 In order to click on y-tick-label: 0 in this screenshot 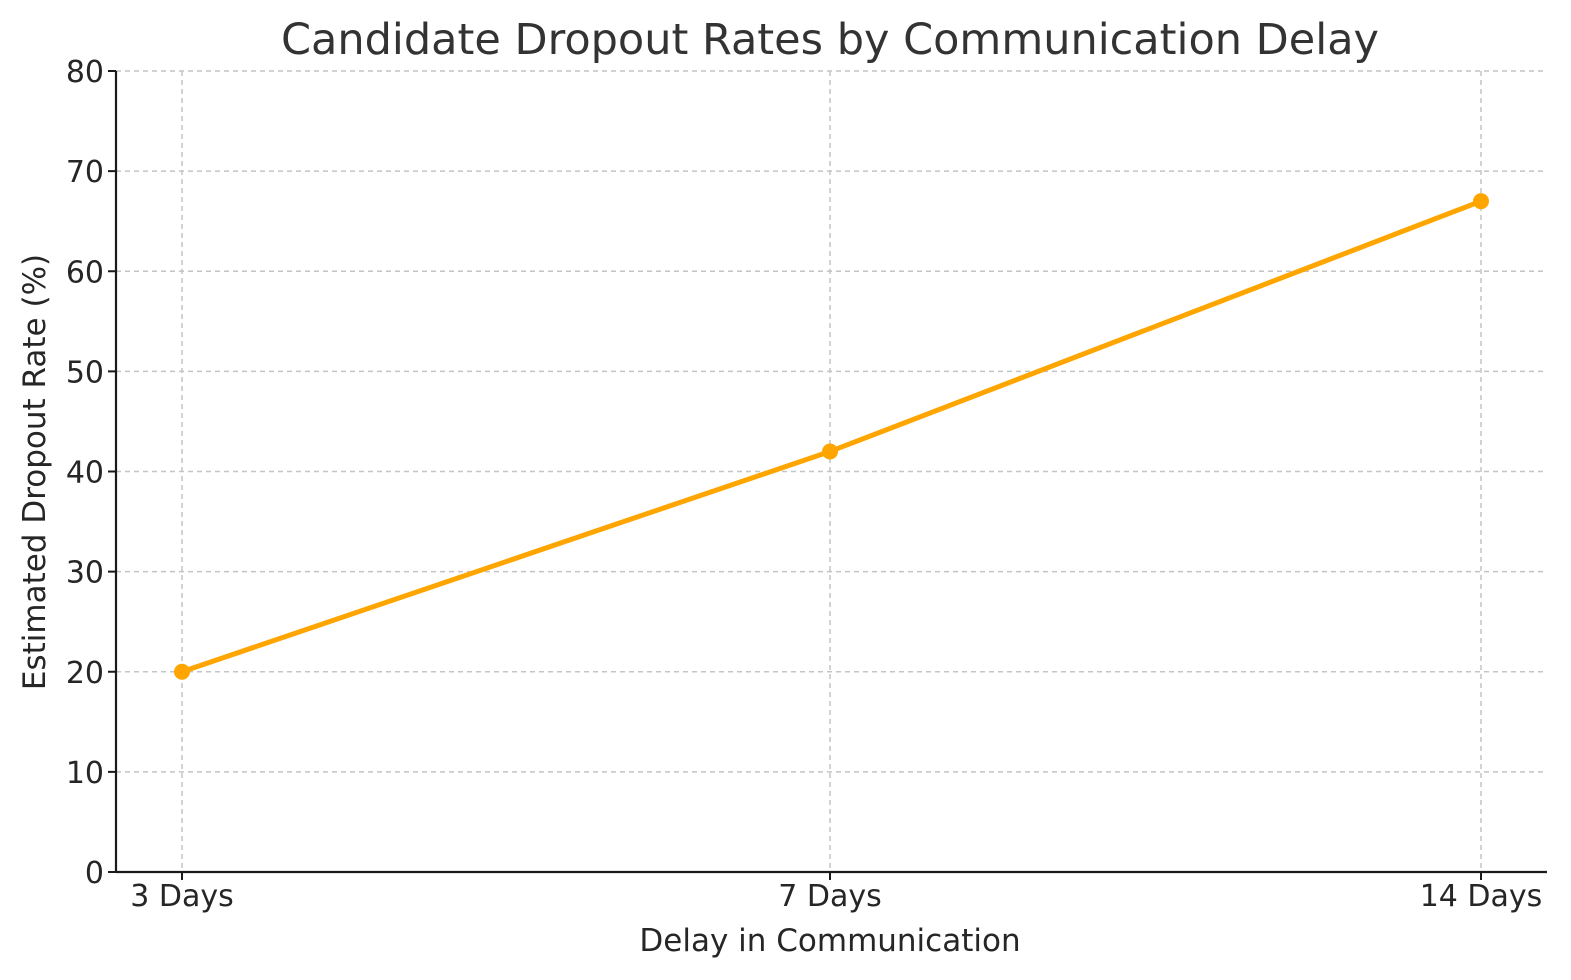, I will do `click(94, 873)`.